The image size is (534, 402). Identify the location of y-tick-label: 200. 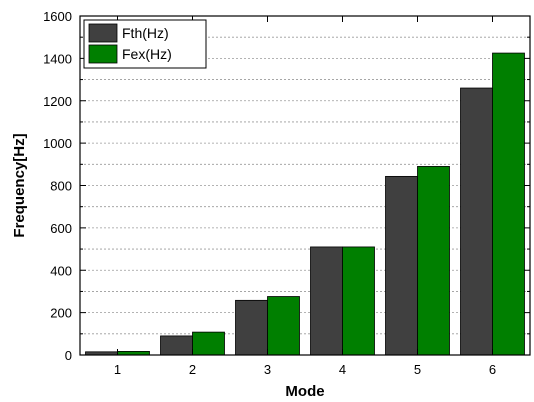
(61, 313).